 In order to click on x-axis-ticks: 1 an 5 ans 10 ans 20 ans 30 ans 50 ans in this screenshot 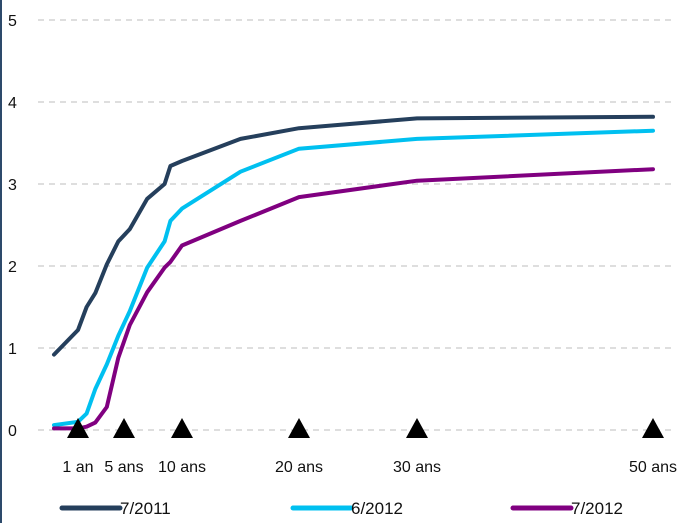, I will do `click(369, 467)`.